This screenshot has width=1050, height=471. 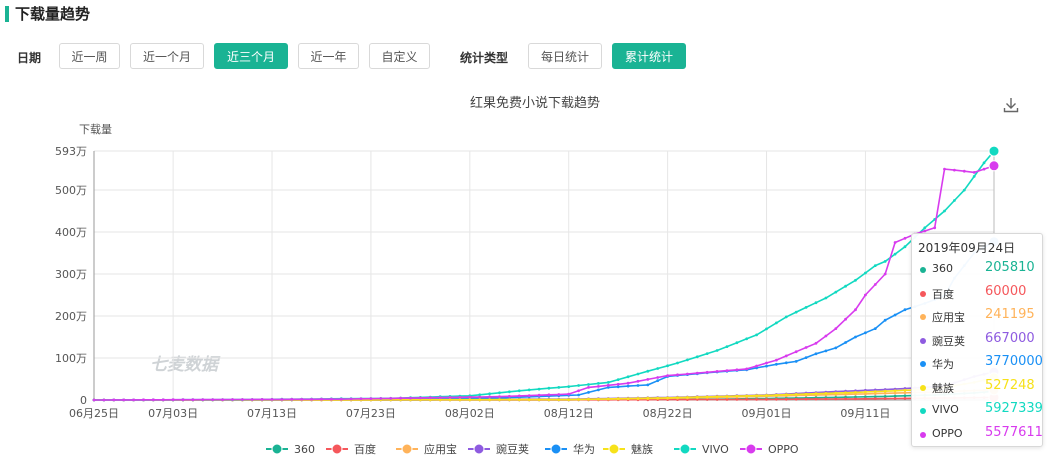 I want to click on page-header: 下载量趋势, so click(x=525, y=13).